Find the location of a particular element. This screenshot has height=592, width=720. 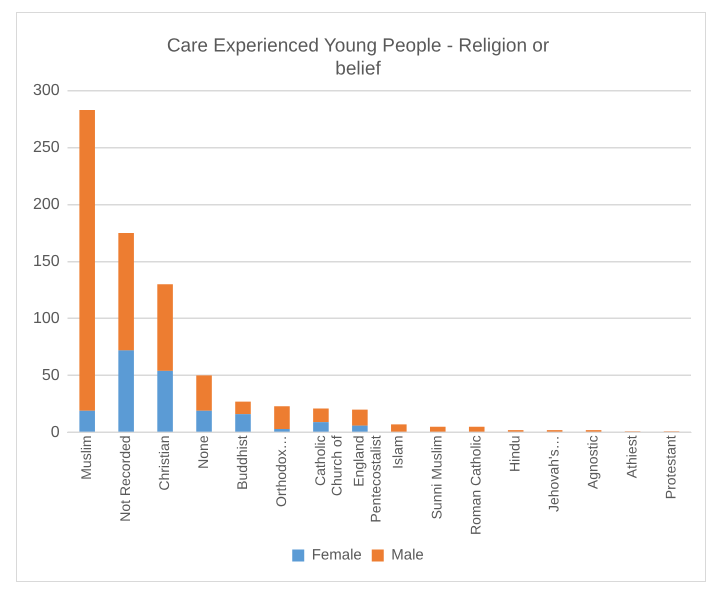

x-tick-label: Protestant is located at coordinates (670, 467).